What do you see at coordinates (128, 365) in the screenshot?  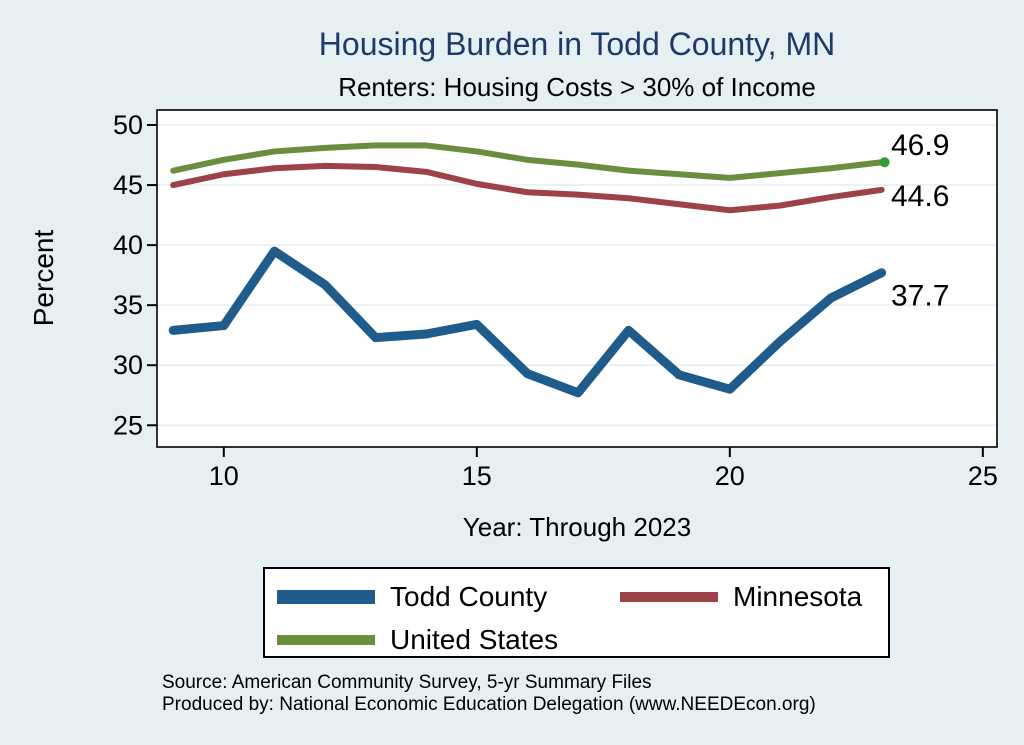 I see `y-tick-label-30: 30` at bounding box center [128, 365].